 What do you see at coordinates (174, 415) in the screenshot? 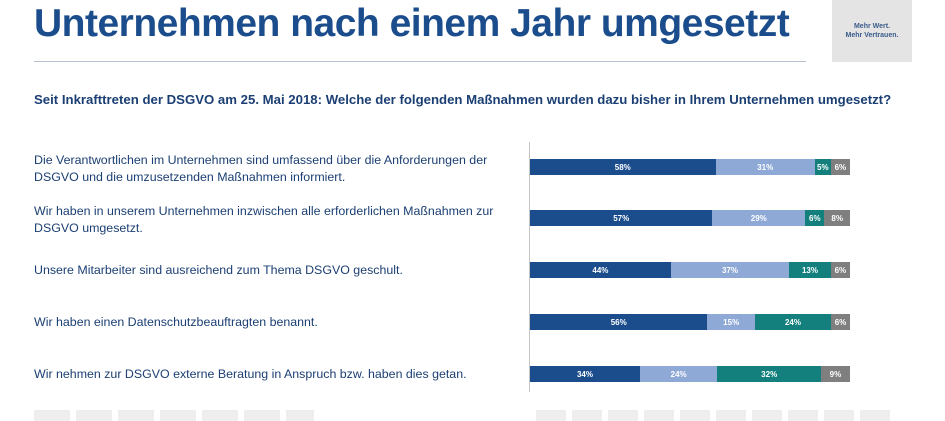
I see `footer-note-left` at bounding box center [174, 415].